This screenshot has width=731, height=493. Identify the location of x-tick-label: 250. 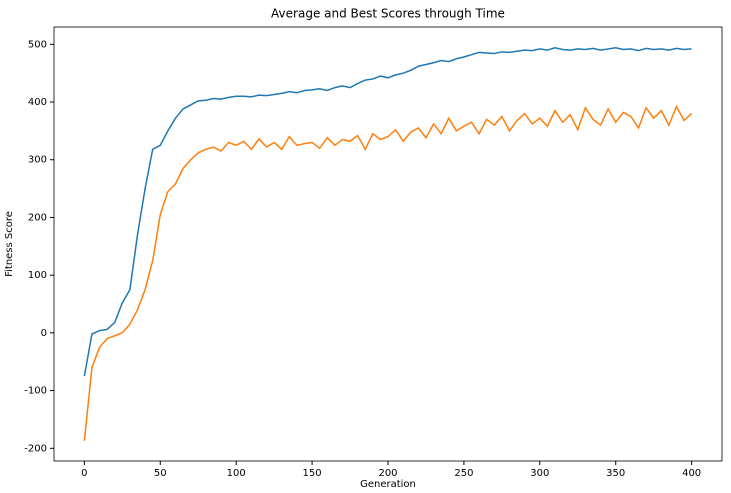
(463, 473).